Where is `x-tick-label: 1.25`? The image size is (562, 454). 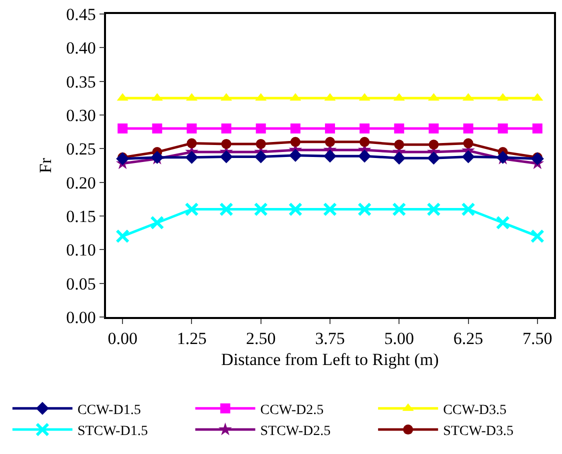 x-tick-label: 1.25 is located at coordinates (191, 338).